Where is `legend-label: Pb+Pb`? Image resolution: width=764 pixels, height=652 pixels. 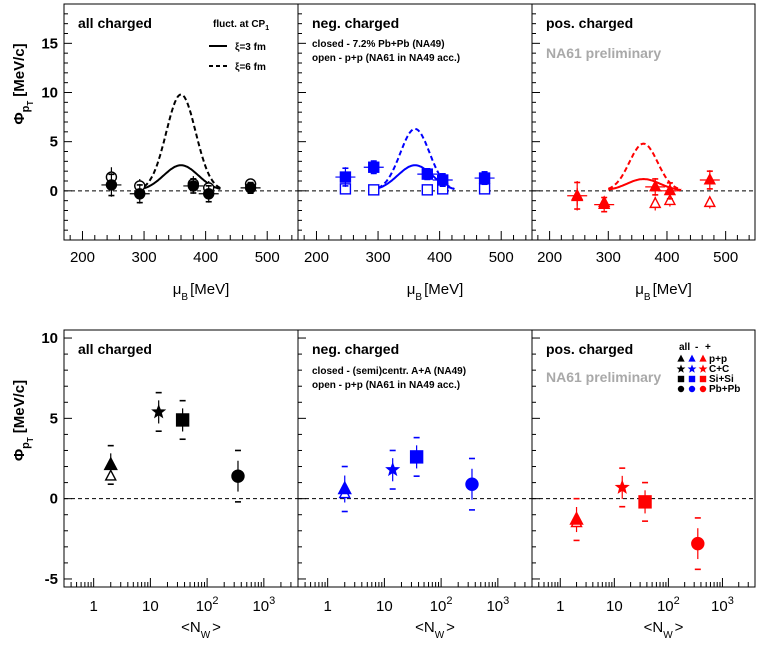 legend-label: Pb+Pb is located at coordinates (724, 389).